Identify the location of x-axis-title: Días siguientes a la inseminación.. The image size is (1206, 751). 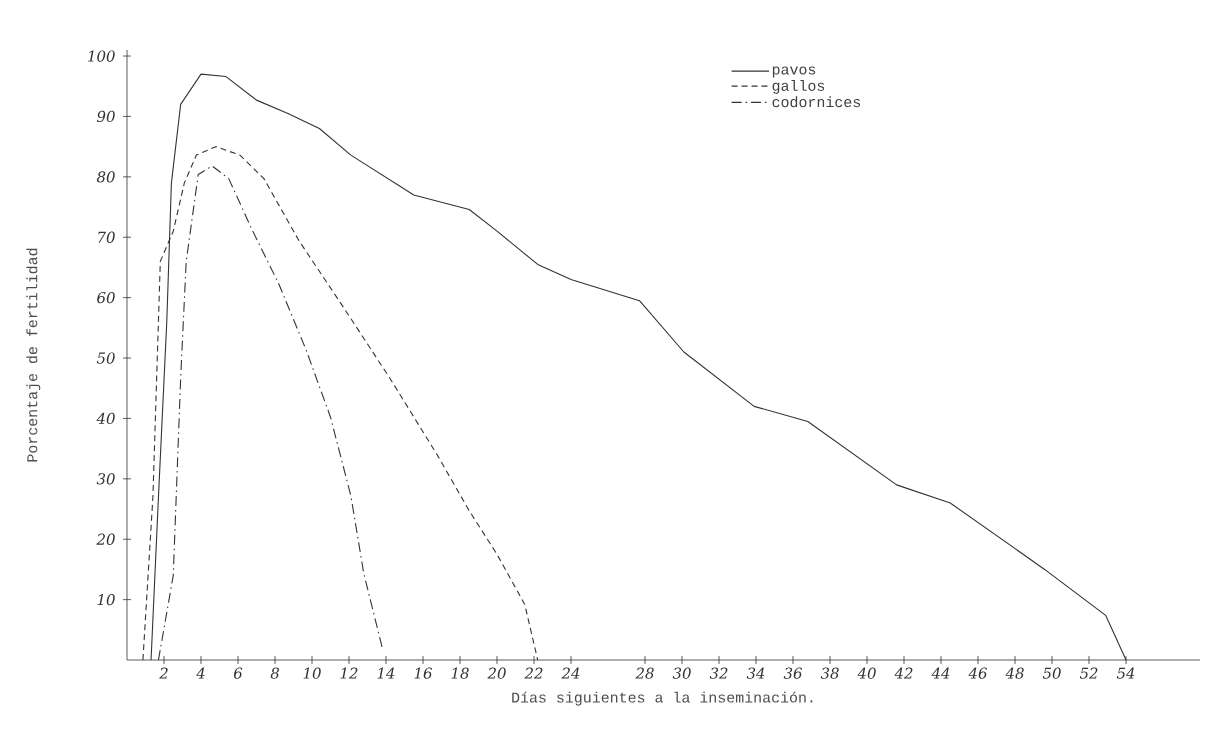
(662, 698).